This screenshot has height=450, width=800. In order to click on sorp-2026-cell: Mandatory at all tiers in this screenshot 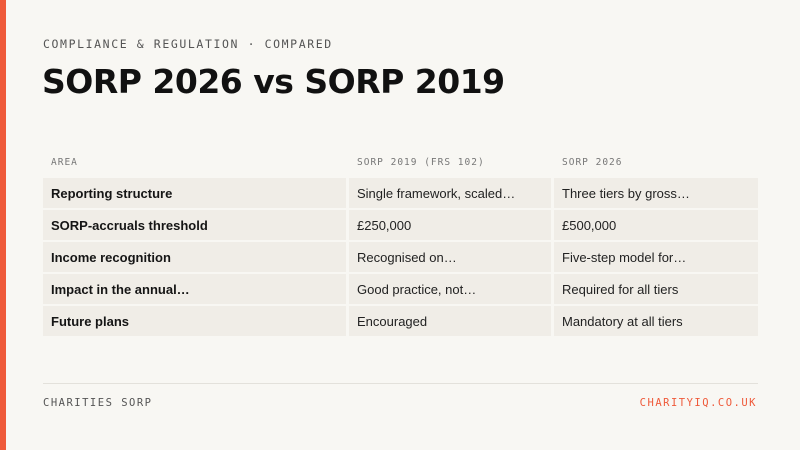, I will do `click(656, 321)`.